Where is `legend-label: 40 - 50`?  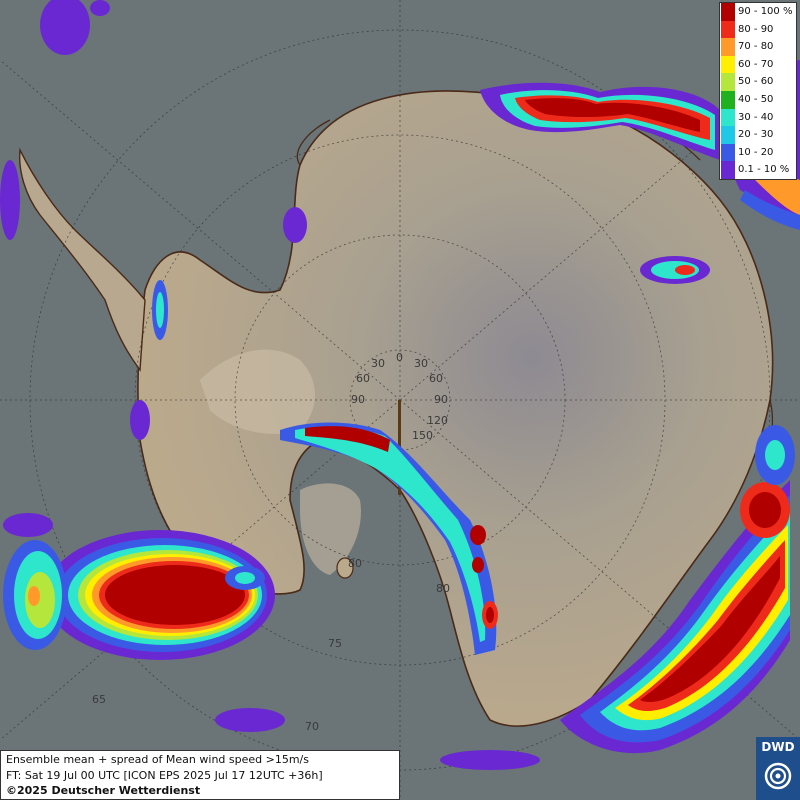 legend-label: 40 - 50 is located at coordinates (756, 99).